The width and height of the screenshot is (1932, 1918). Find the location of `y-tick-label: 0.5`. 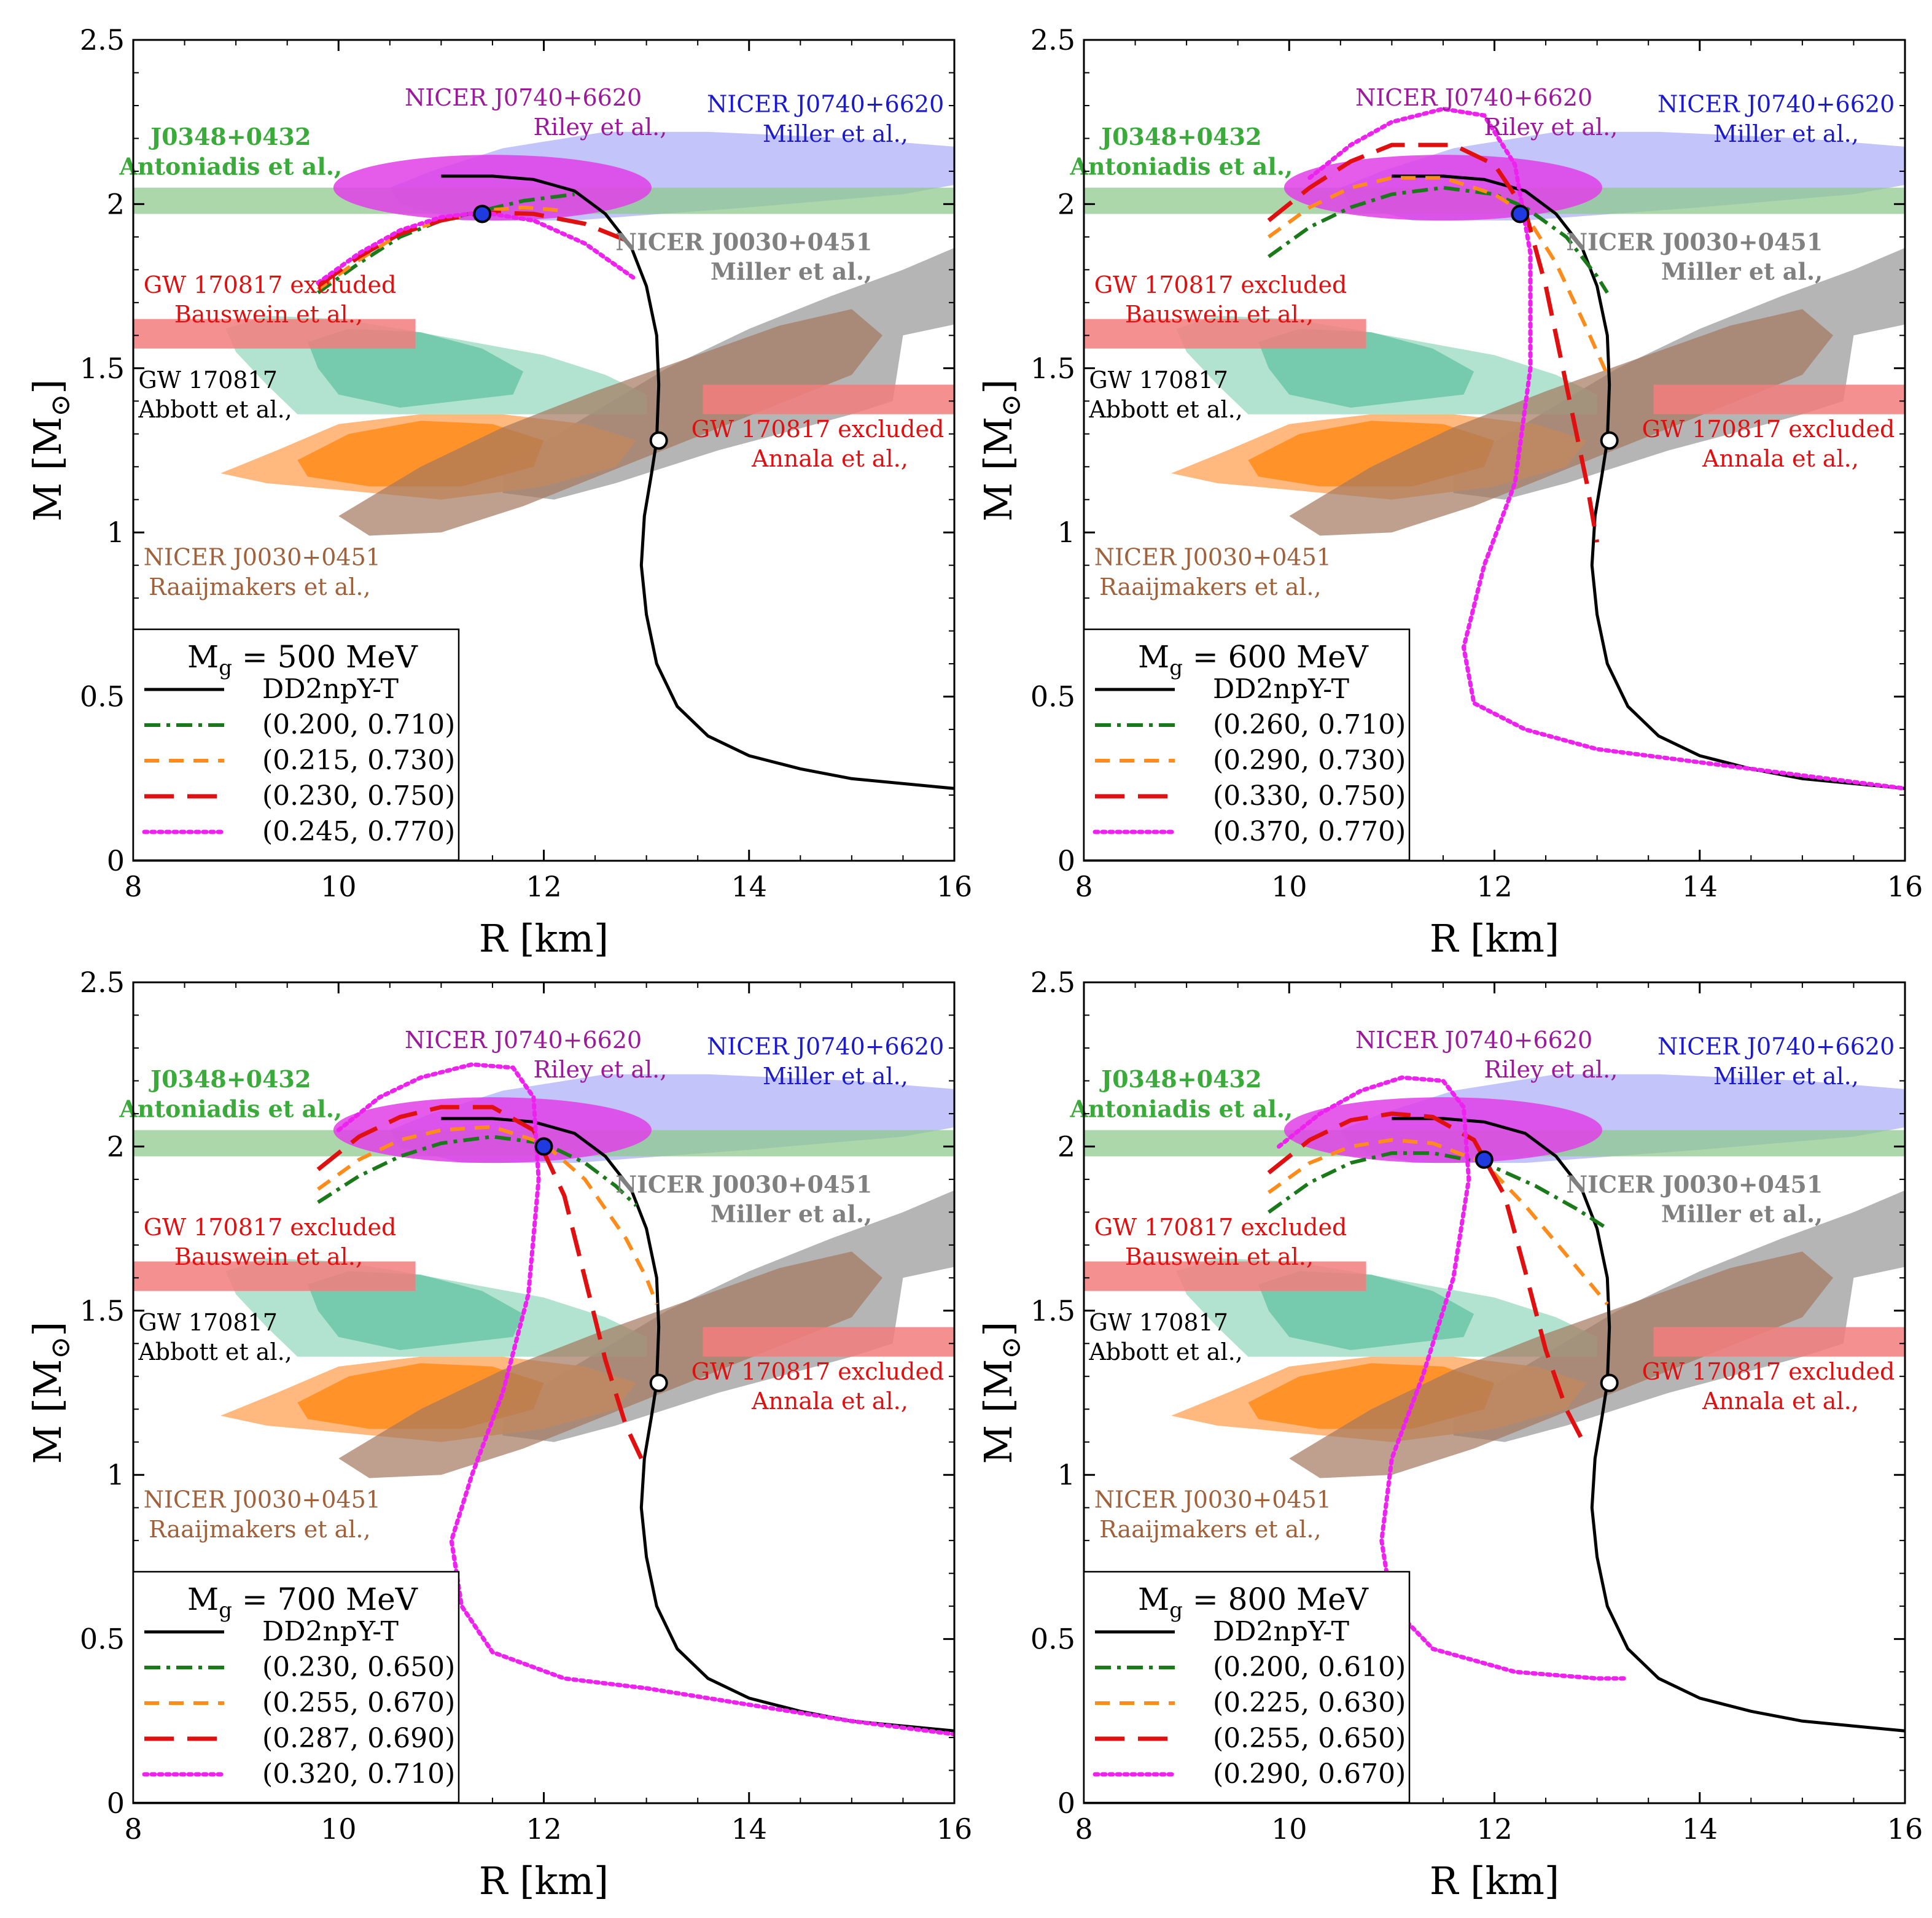

y-tick-label: 0.5 is located at coordinates (103, 696).